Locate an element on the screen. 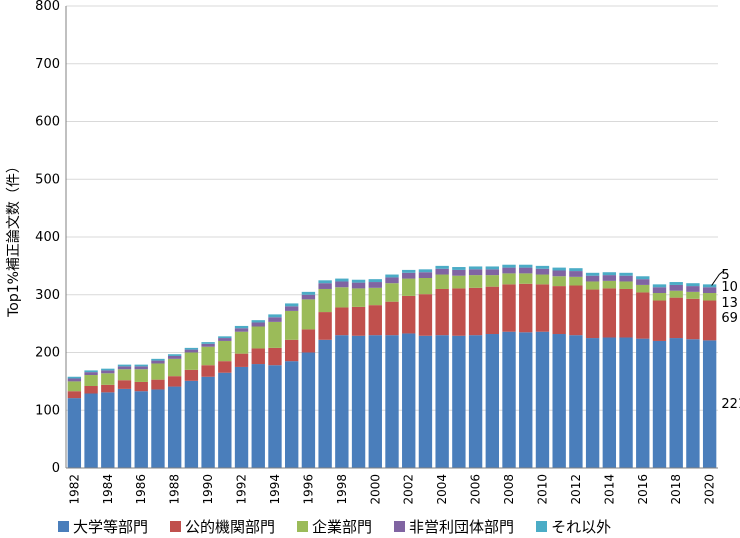 This screenshot has width=740, height=538. x-tick-label: 2018 is located at coordinates (676, 489).